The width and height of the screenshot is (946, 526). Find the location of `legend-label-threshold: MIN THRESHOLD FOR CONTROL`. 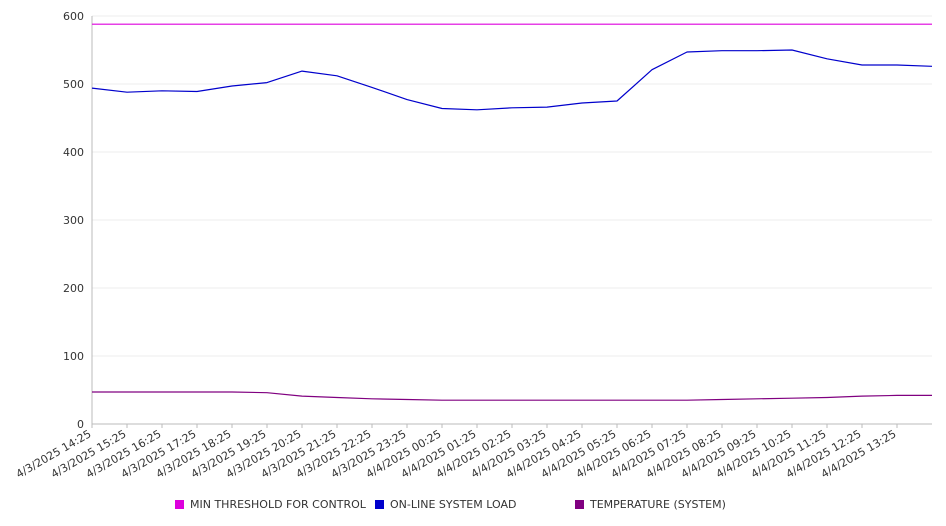

legend-label-threshold: MIN THRESHOLD FOR CONTROL is located at coordinates (278, 504).